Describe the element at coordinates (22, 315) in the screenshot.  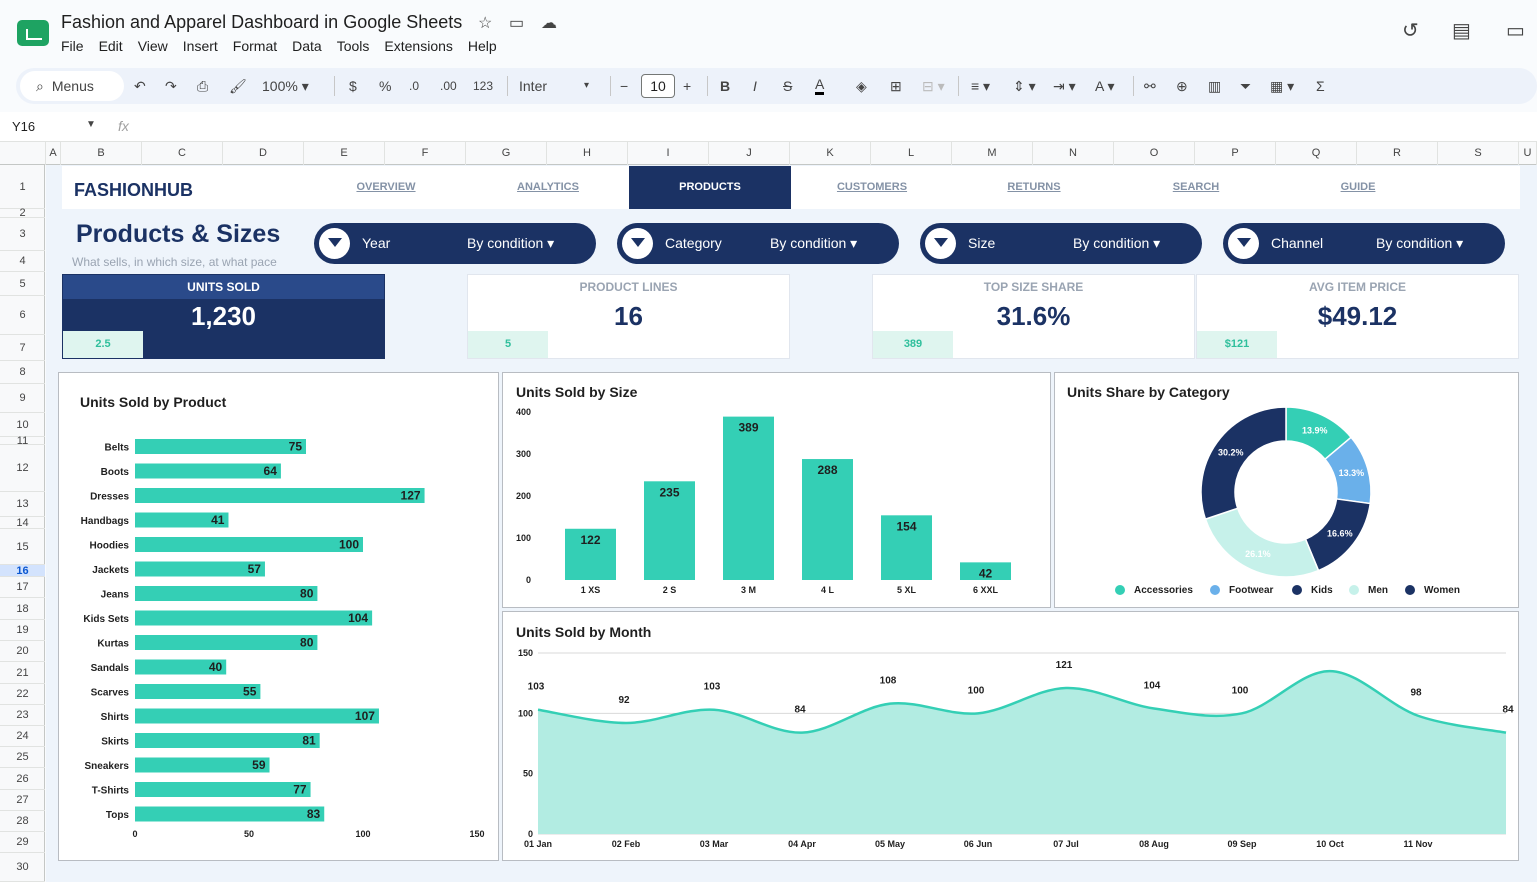
I see `row-header-6: 6` at that location.